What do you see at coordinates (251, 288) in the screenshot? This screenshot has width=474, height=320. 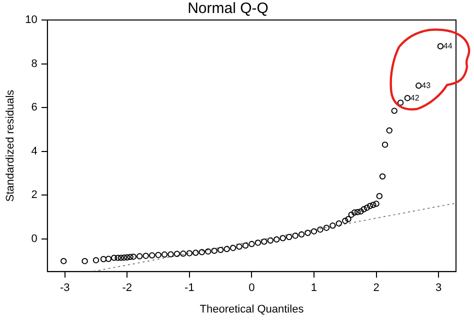 I see `x-tick-label: 0` at bounding box center [251, 288].